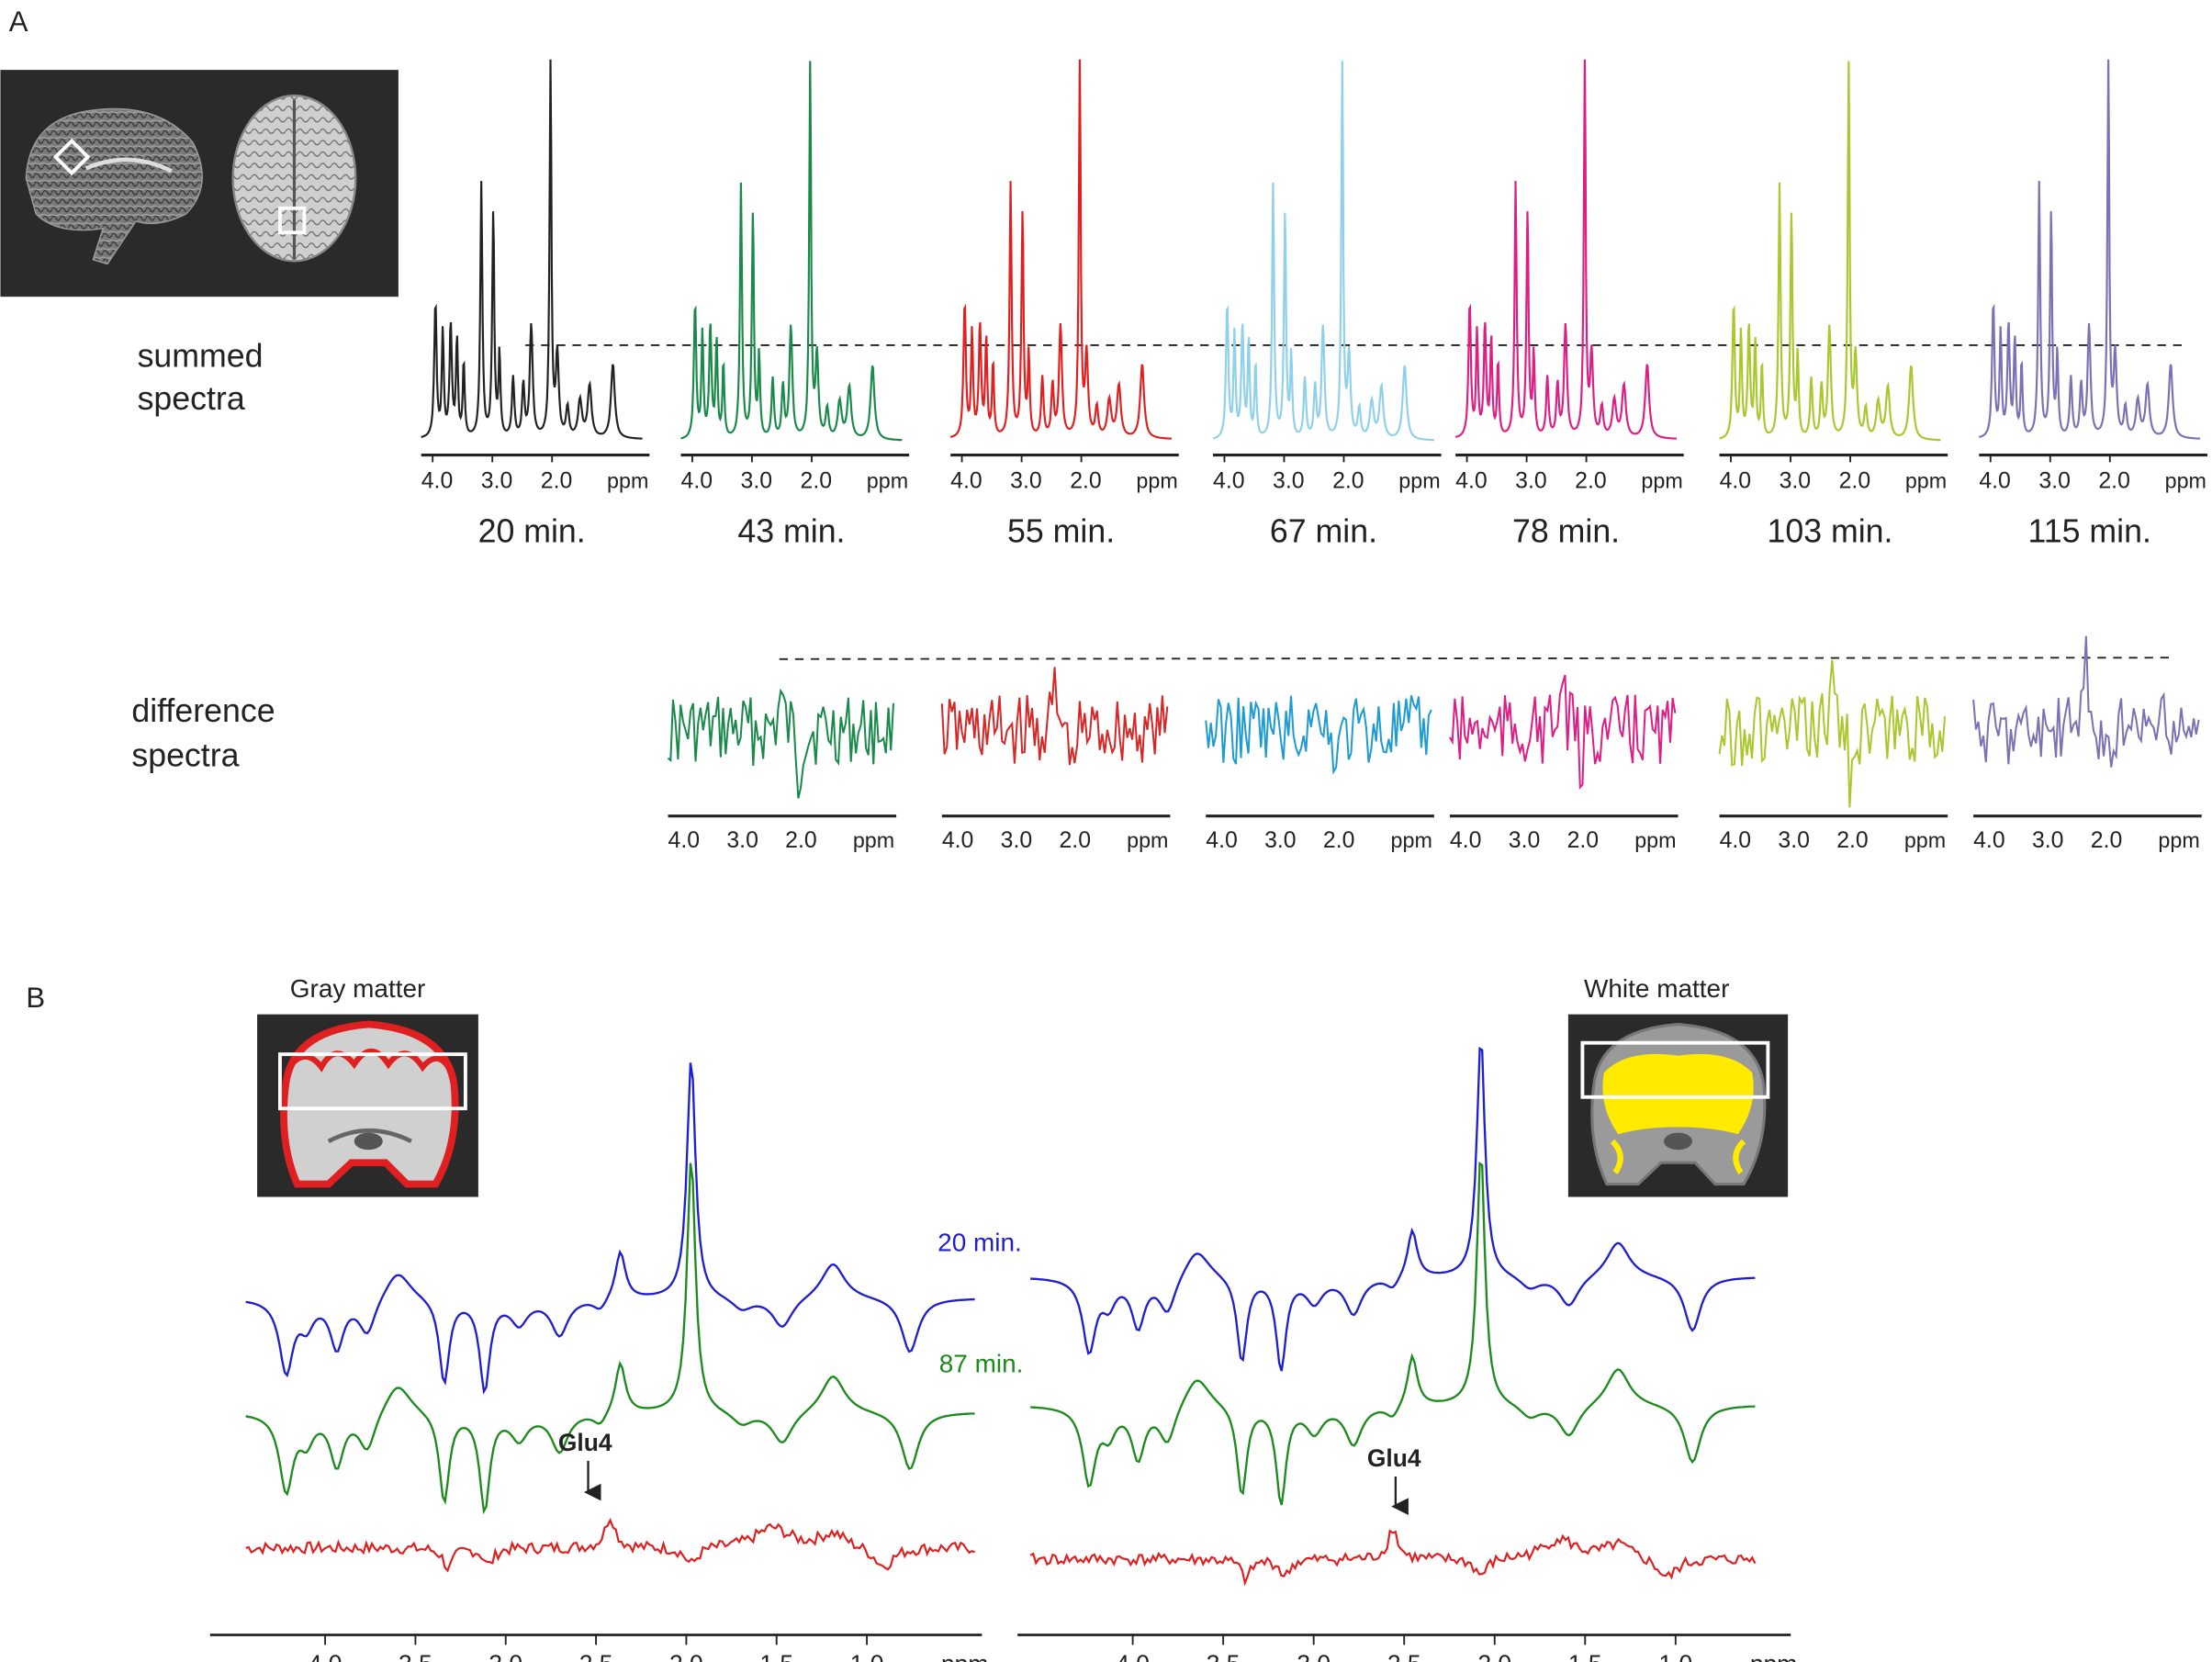 The width and height of the screenshot is (2212, 1662). I want to click on summed-time-label: 103 min., so click(1829, 530).